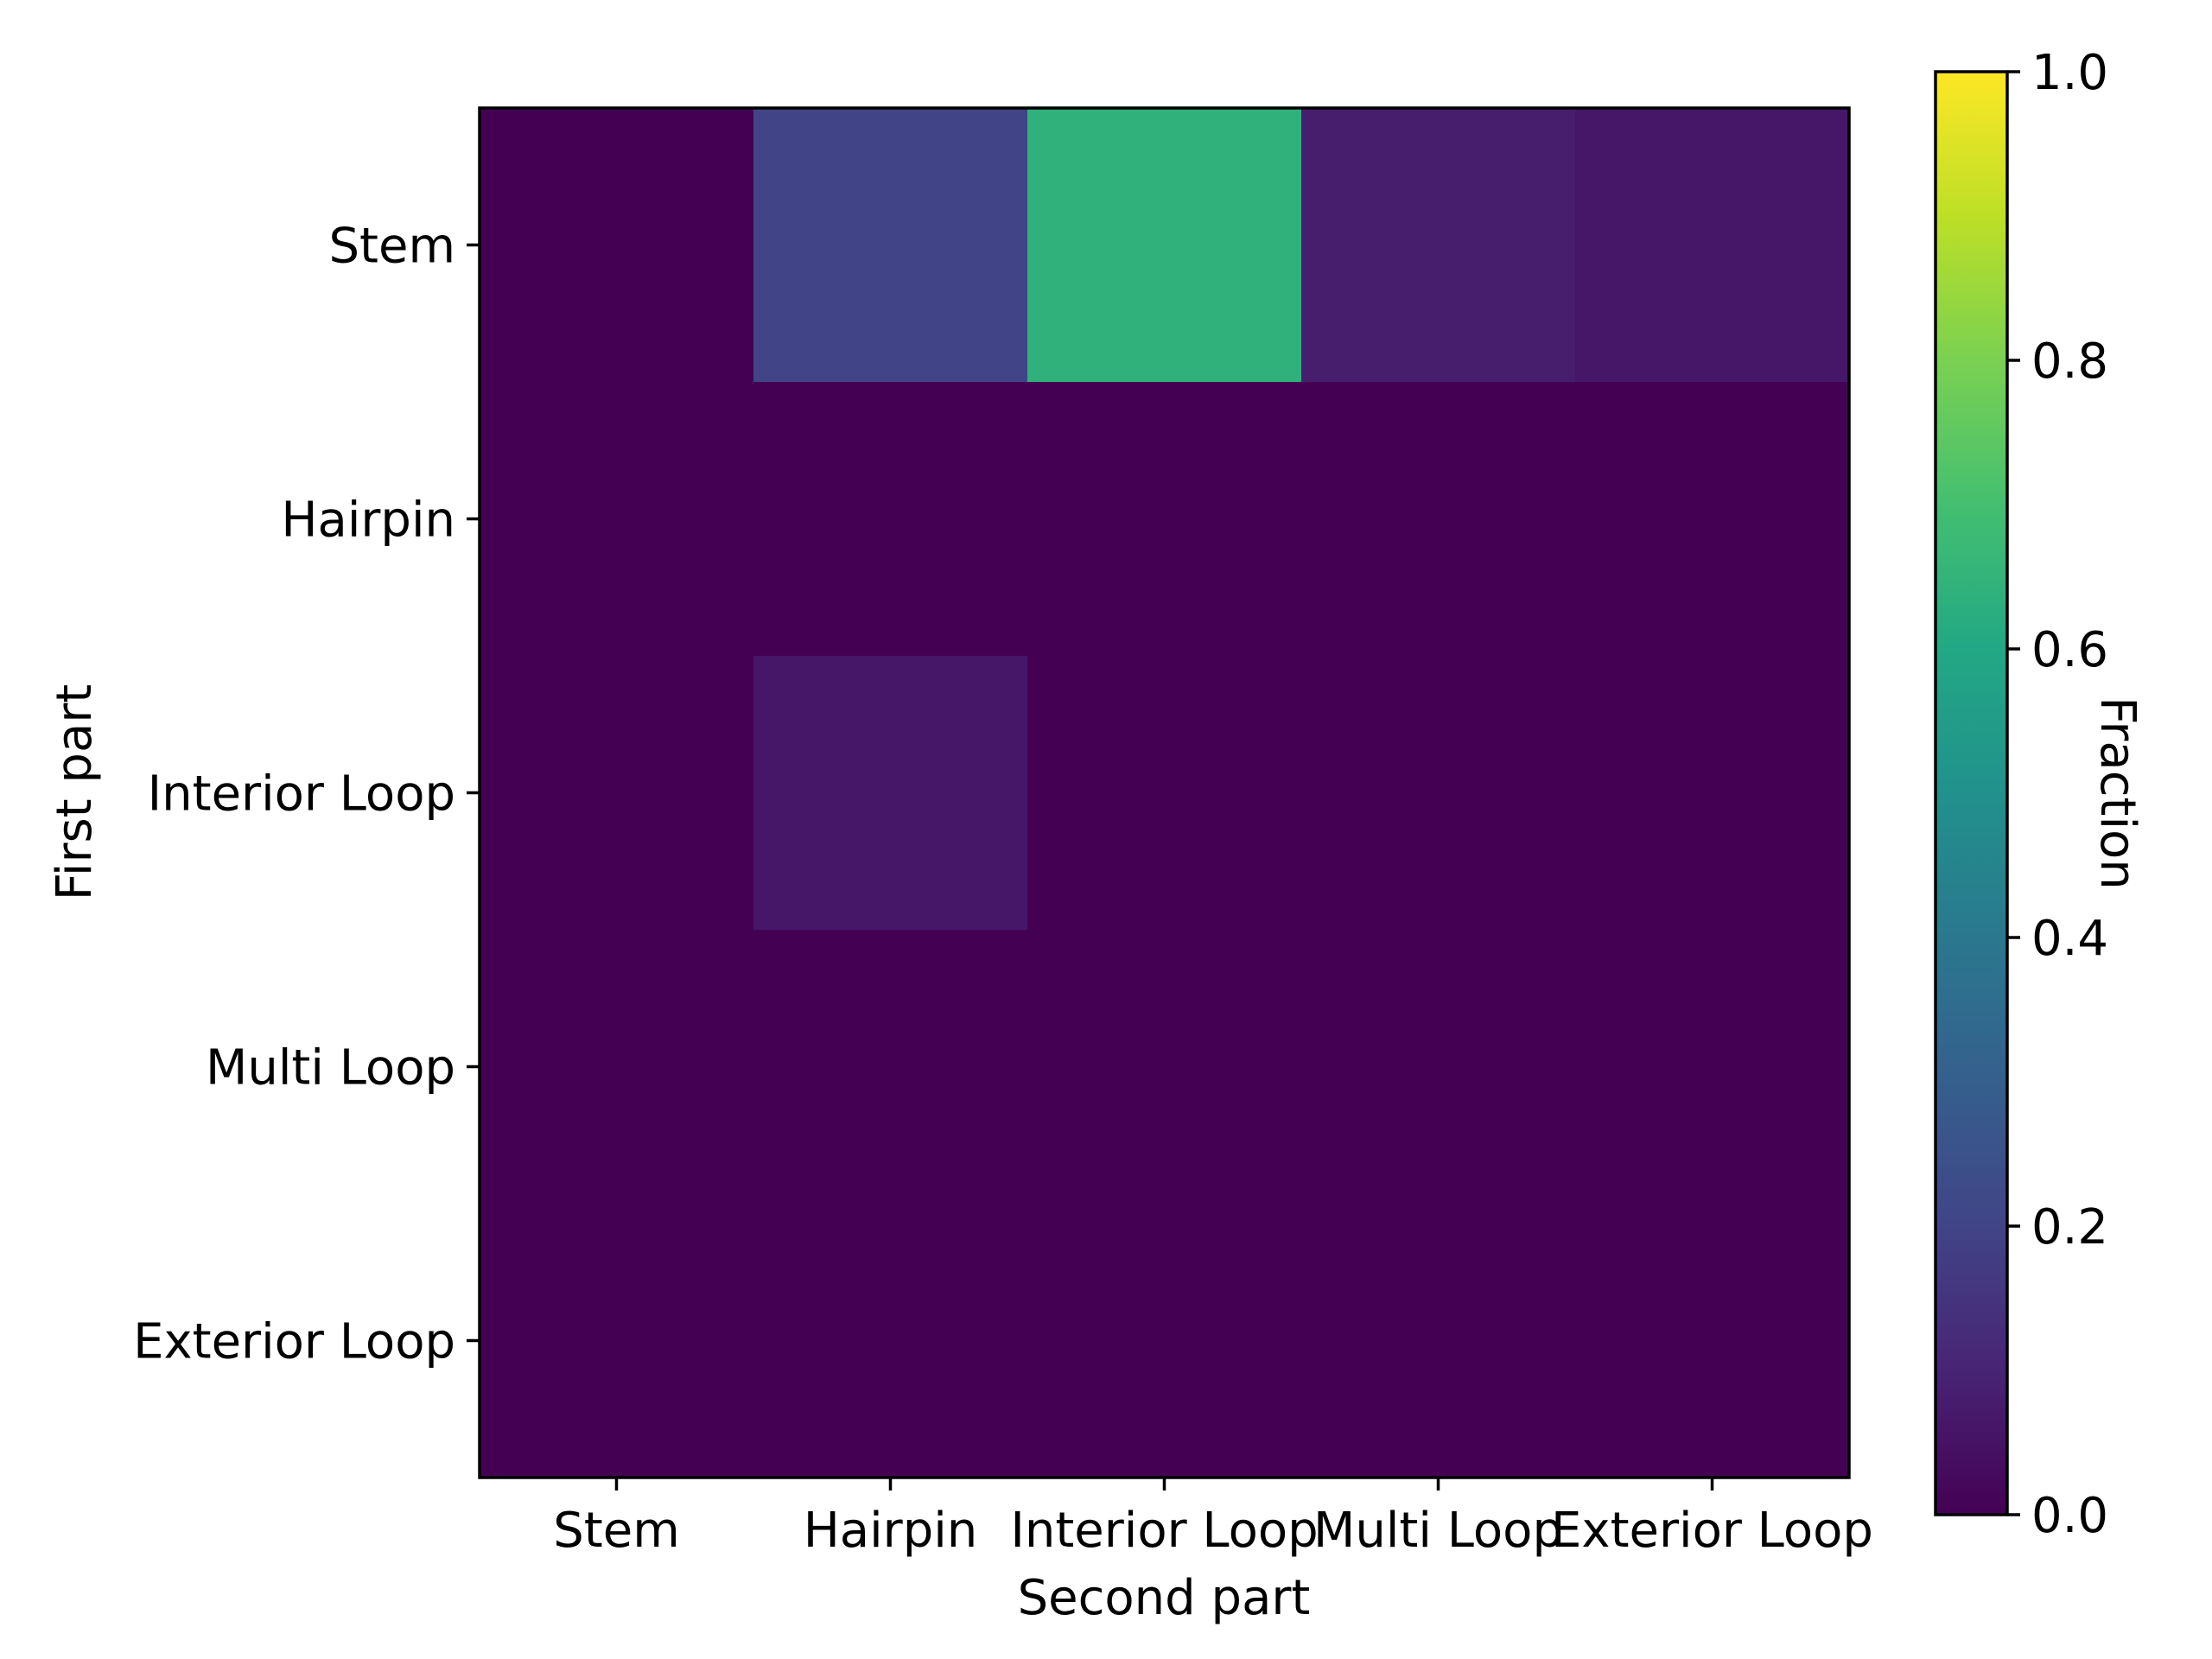  Describe the element at coordinates (2069, 362) in the screenshot. I see `colorbar-tick-label: 0.8` at that location.